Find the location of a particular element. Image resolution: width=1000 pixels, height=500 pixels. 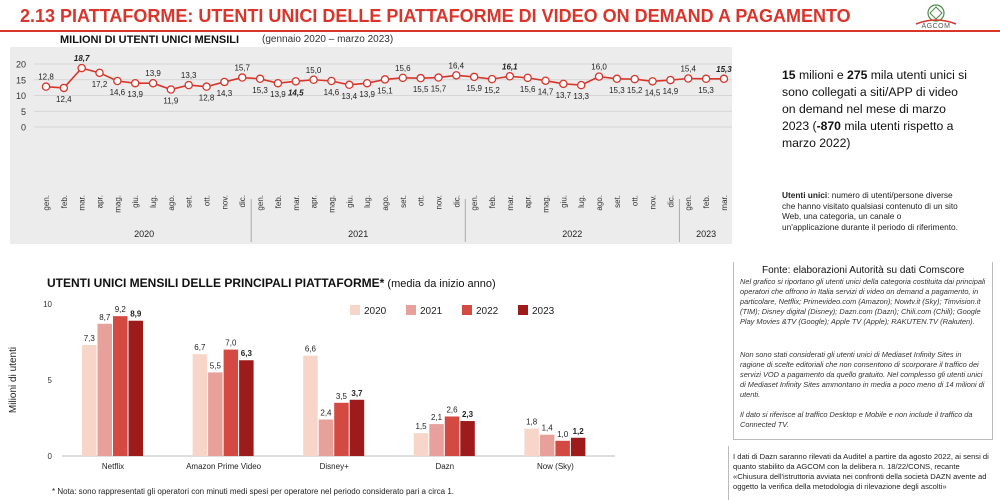

summary-delta: -870 is located at coordinates (828, 126).